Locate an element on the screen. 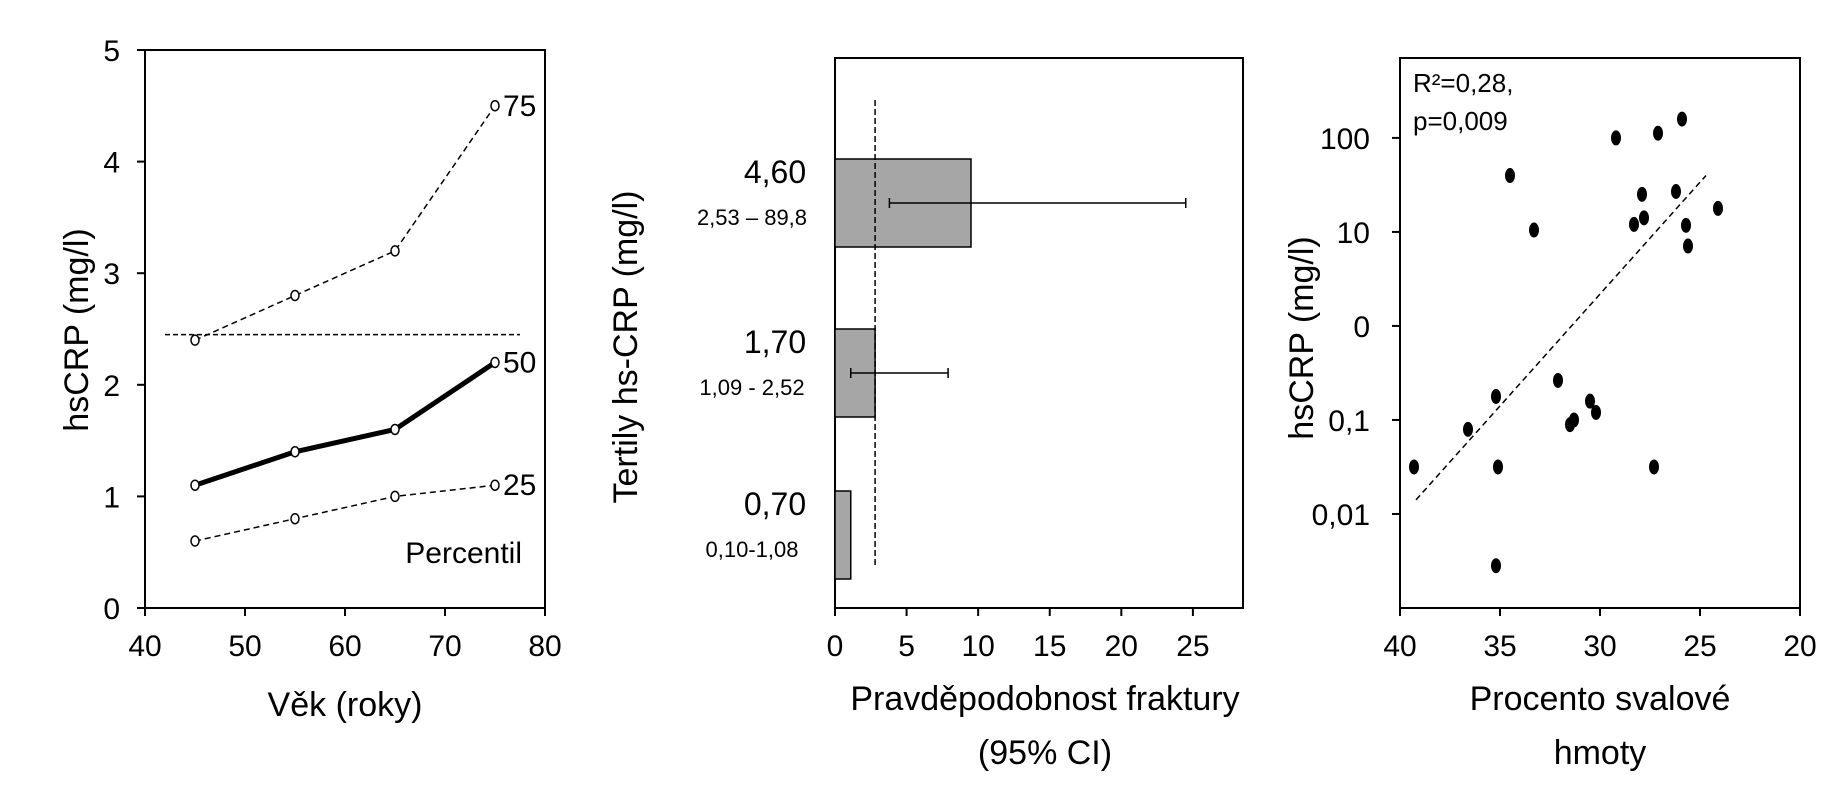  x-tick-label: 50 is located at coordinates (244, 646).